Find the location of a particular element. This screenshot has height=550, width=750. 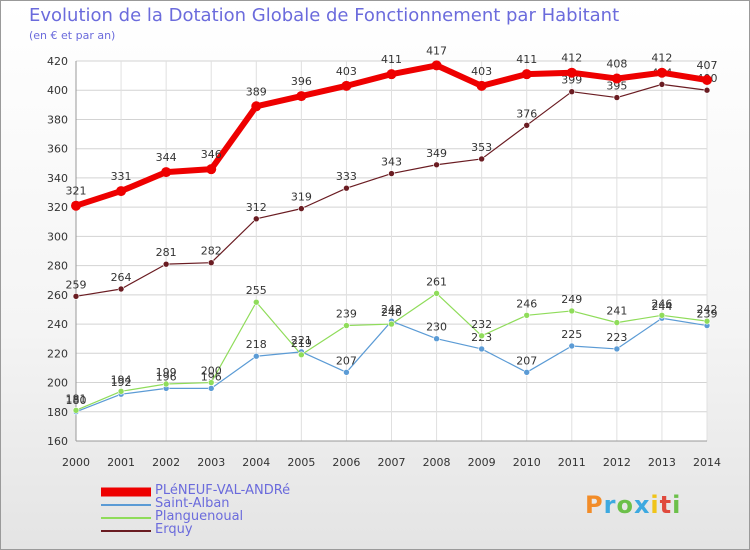

x-tick-label: 2002 is located at coordinates (166, 462).